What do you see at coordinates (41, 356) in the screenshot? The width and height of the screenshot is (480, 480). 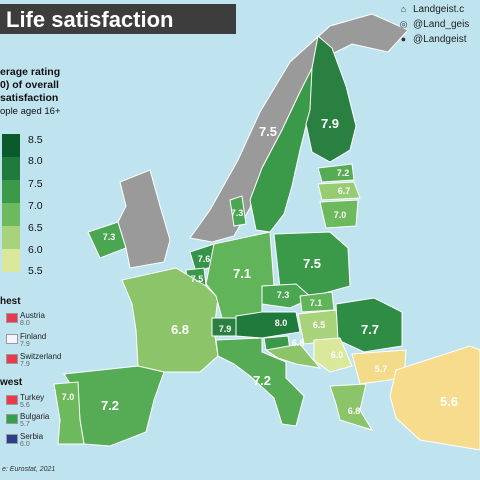 I see `highest-entry-name: Switzerland` at bounding box center [41, 356].